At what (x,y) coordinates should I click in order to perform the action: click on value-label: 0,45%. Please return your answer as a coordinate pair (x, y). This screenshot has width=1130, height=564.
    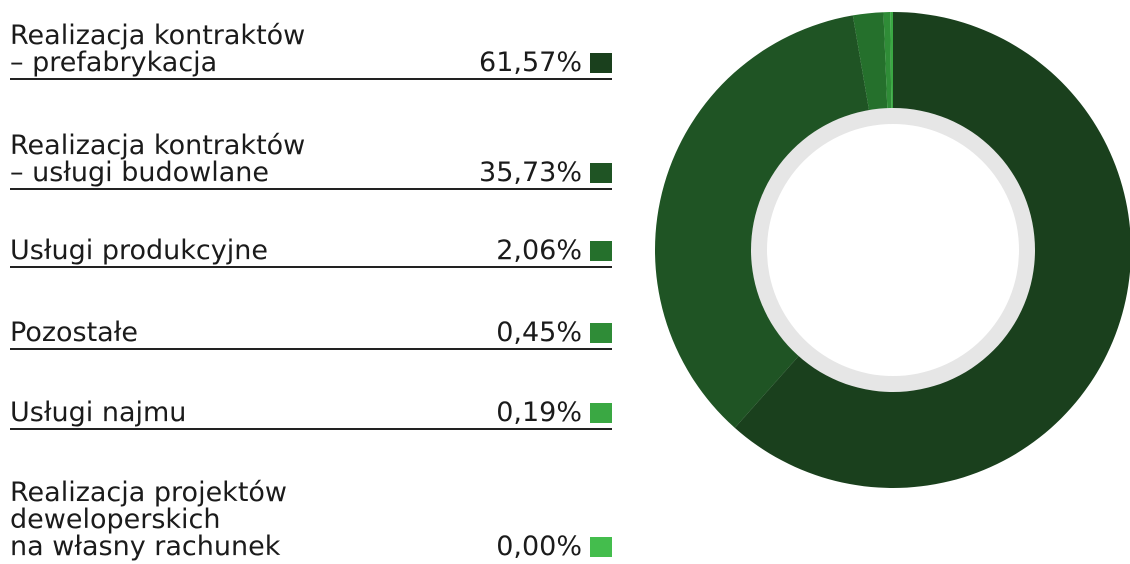
    Looking at the image, I should click on (539, 332).